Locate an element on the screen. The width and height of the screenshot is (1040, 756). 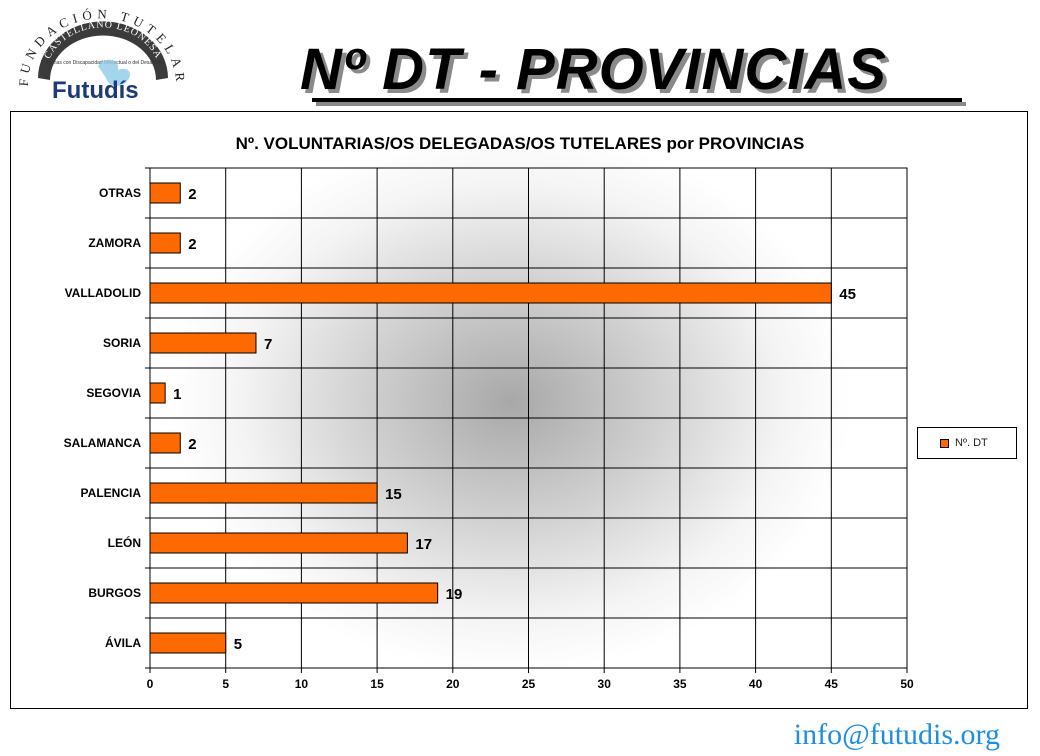
data-label: 5 is located at coordinates (238, 644).